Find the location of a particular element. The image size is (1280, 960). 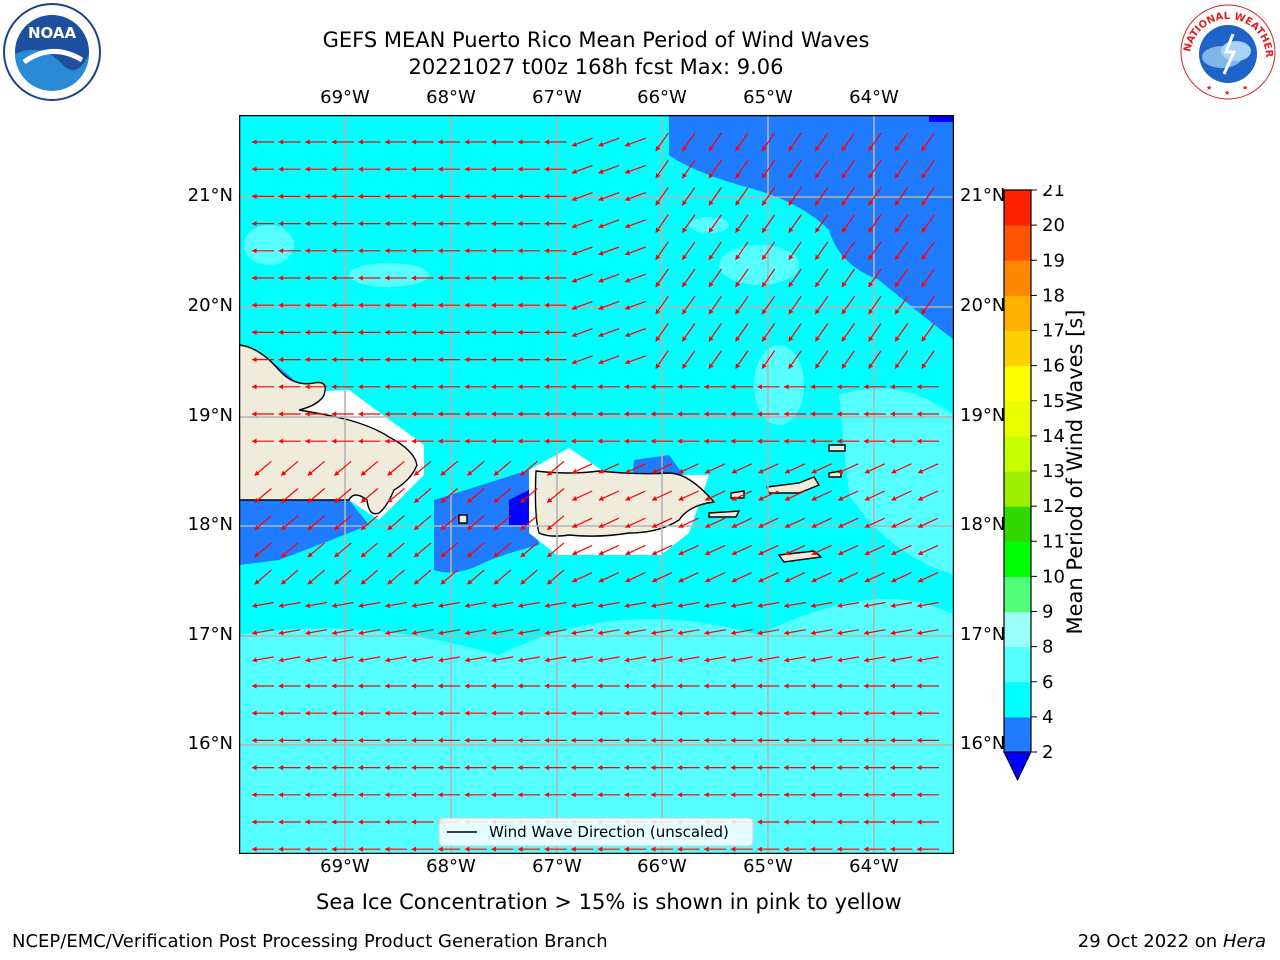

lat-label-left: 21°N is located at coordinates (210, 195).